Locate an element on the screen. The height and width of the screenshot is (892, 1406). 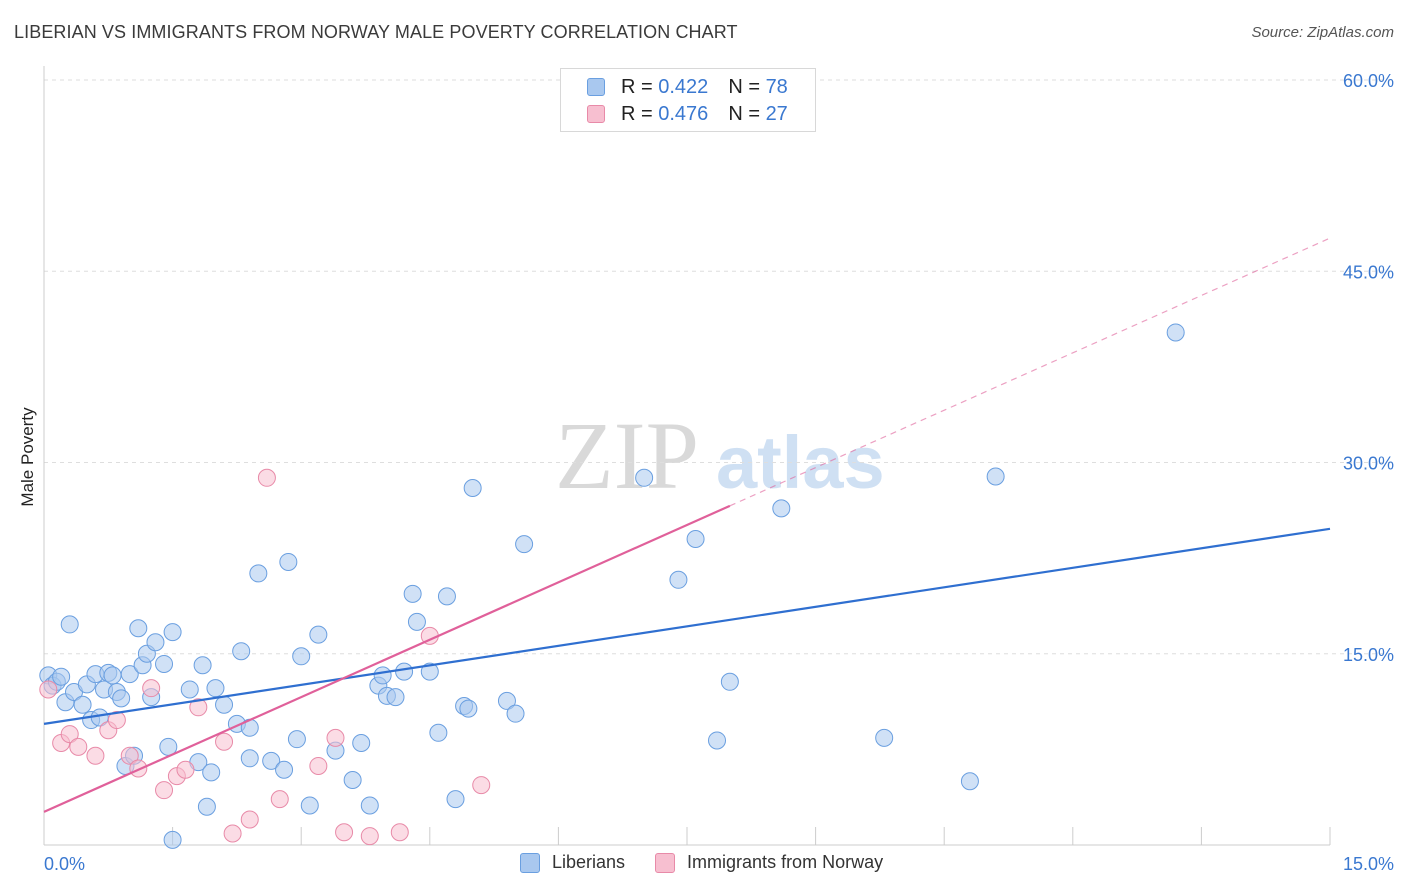
watermark-atlas: atlas is located at coordinates (800, 462).